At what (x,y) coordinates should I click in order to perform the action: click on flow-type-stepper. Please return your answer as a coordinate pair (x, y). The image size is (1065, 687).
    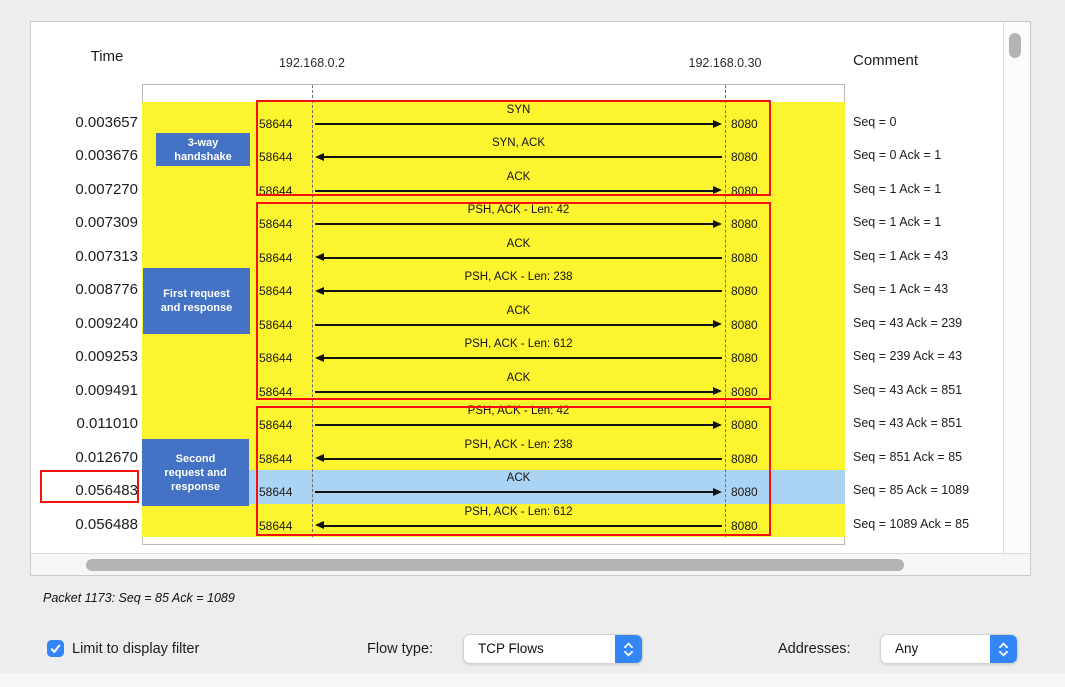
    Looking at the image, I should click on (628, 649).